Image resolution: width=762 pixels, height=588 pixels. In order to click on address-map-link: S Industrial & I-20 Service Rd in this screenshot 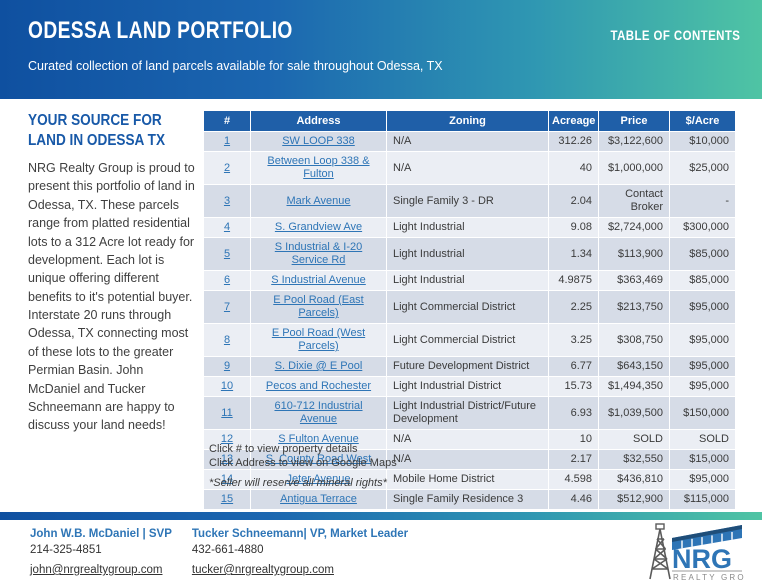, I will do `click(318, 253)`.